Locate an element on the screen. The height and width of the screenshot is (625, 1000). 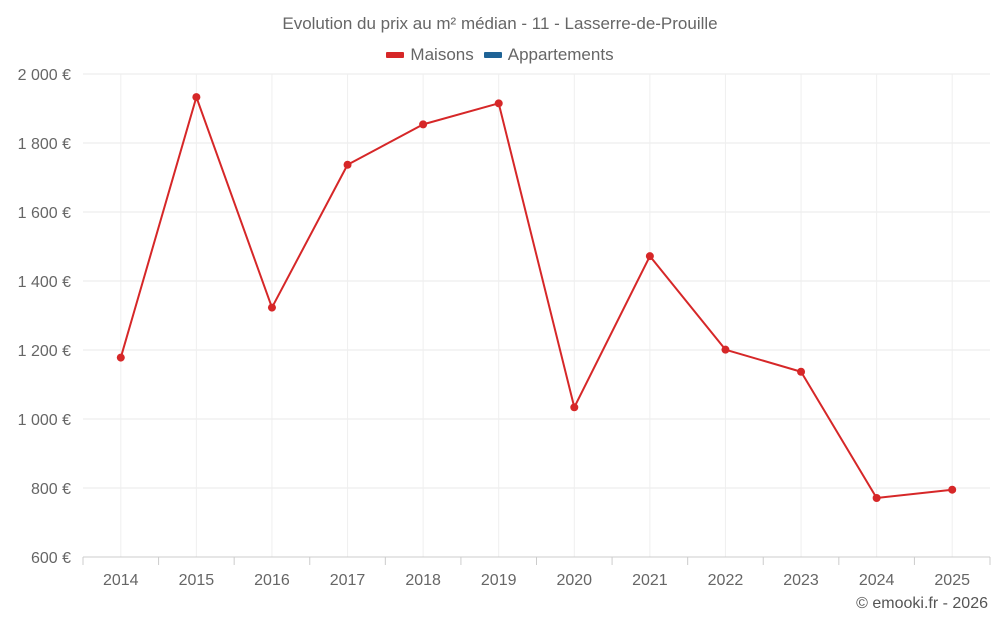
y-tick-label: 1 600 € is located at coordinates (44, 213).